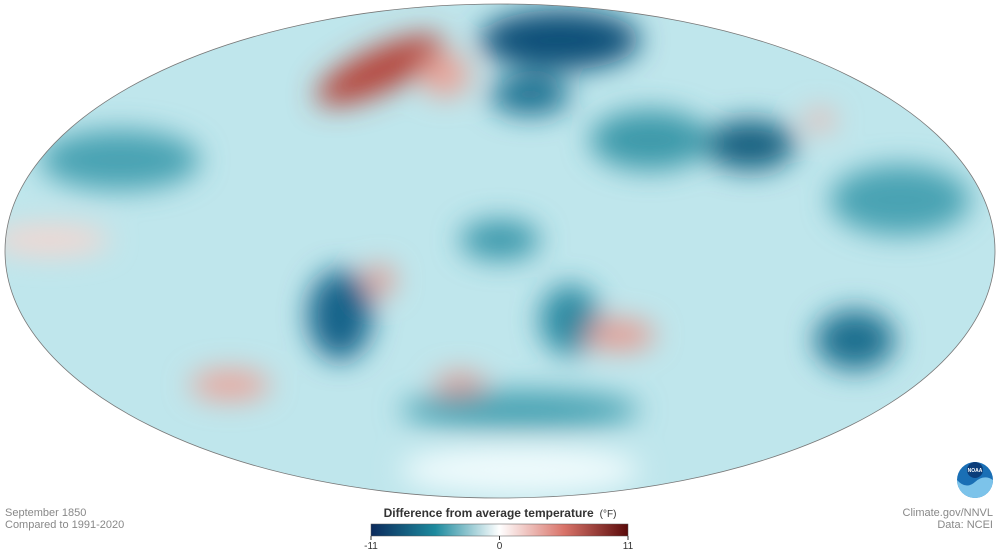  What do you see at coordinates (628, 546) in the screenshot?
I see `tick-label: 11` at bounding box center [628, 546].